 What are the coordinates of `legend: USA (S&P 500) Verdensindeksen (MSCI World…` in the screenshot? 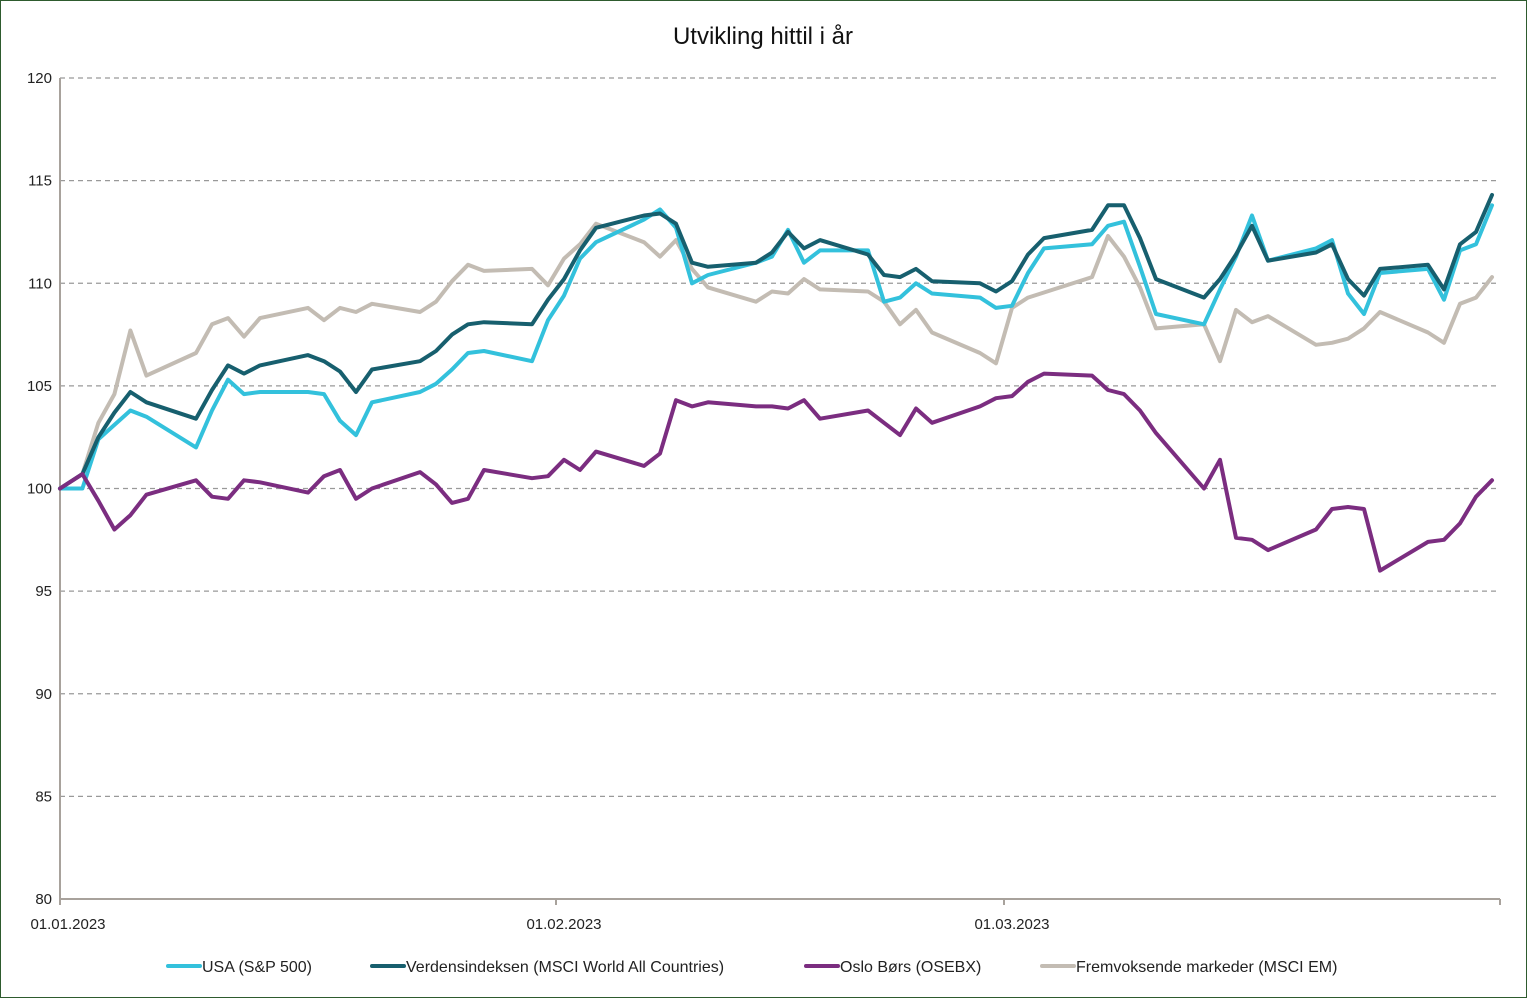 It's located at (751, 967).